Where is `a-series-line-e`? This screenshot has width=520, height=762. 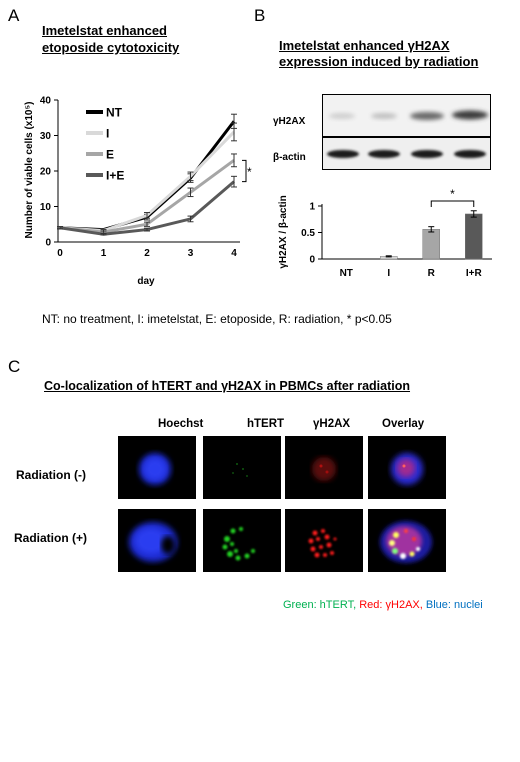 a-series-line-e is located at coordinates (147, 196).